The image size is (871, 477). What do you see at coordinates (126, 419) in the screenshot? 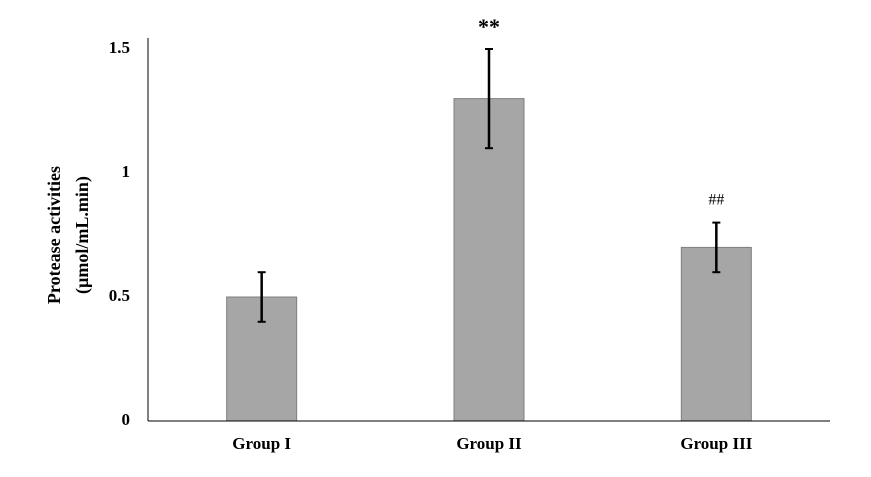
I see `y-tick-label: 0` at bounding box center [126, 419].